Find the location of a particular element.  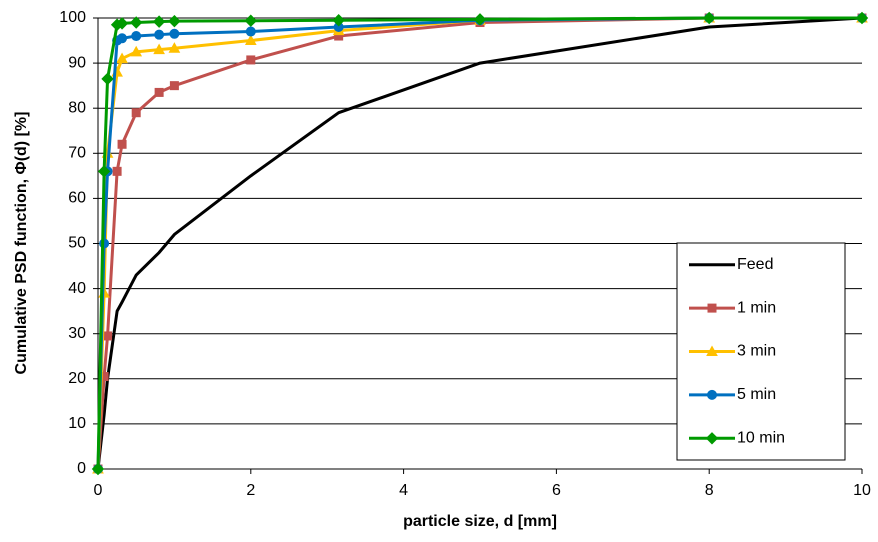

y-tick-label: 100 is located at coordinates (72, 17).